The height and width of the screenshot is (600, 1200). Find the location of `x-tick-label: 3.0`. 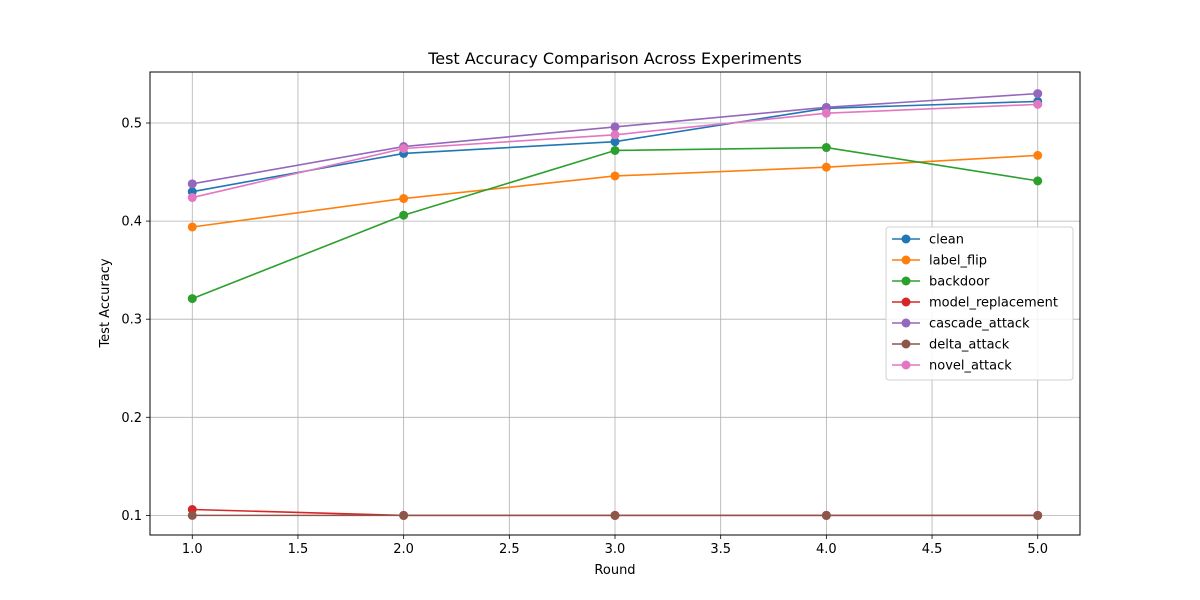

x-tick-label: 3.0 is located at coordinates (615, 549).